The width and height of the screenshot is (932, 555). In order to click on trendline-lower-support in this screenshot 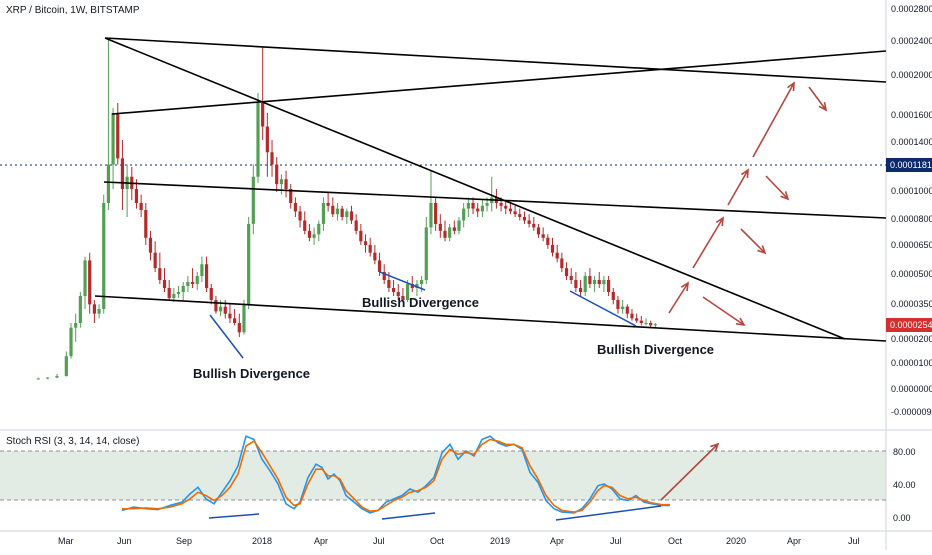, I will do `click(490, 318)`.